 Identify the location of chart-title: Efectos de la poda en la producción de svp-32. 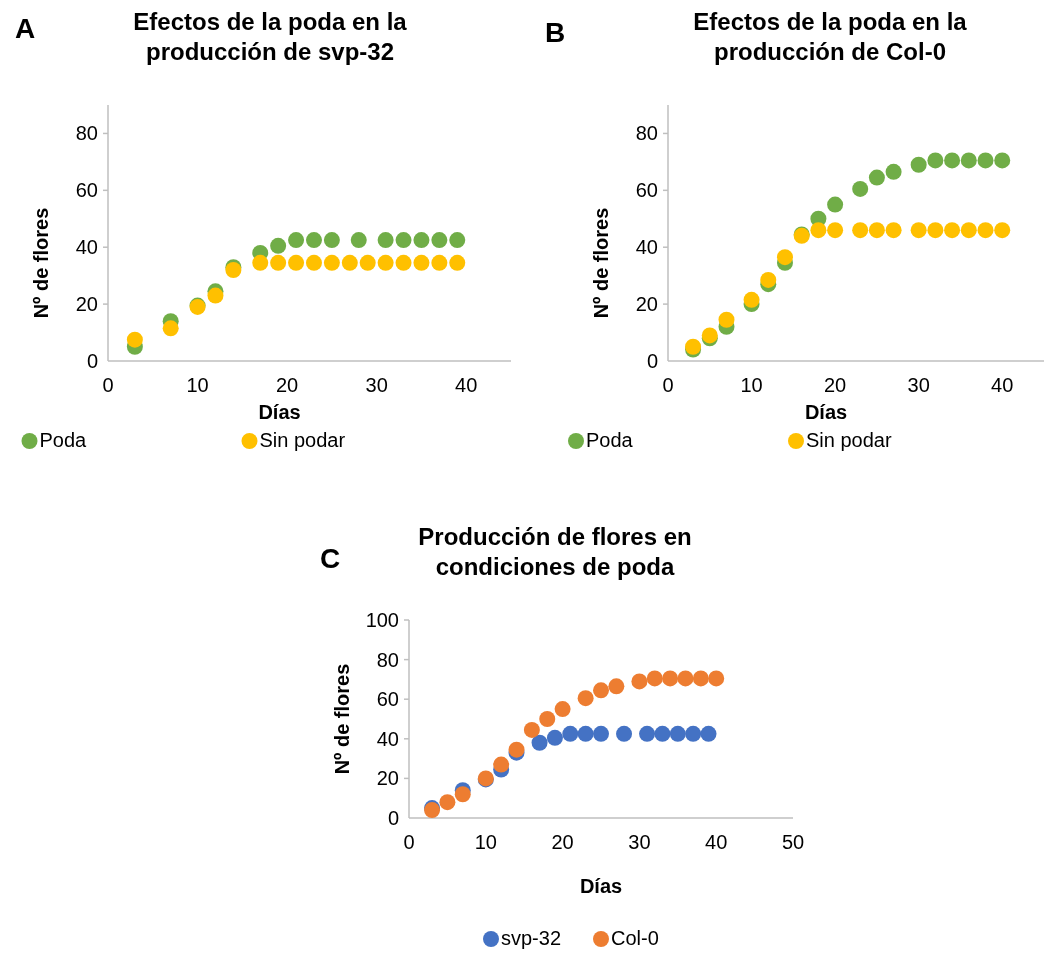
(270, 36).